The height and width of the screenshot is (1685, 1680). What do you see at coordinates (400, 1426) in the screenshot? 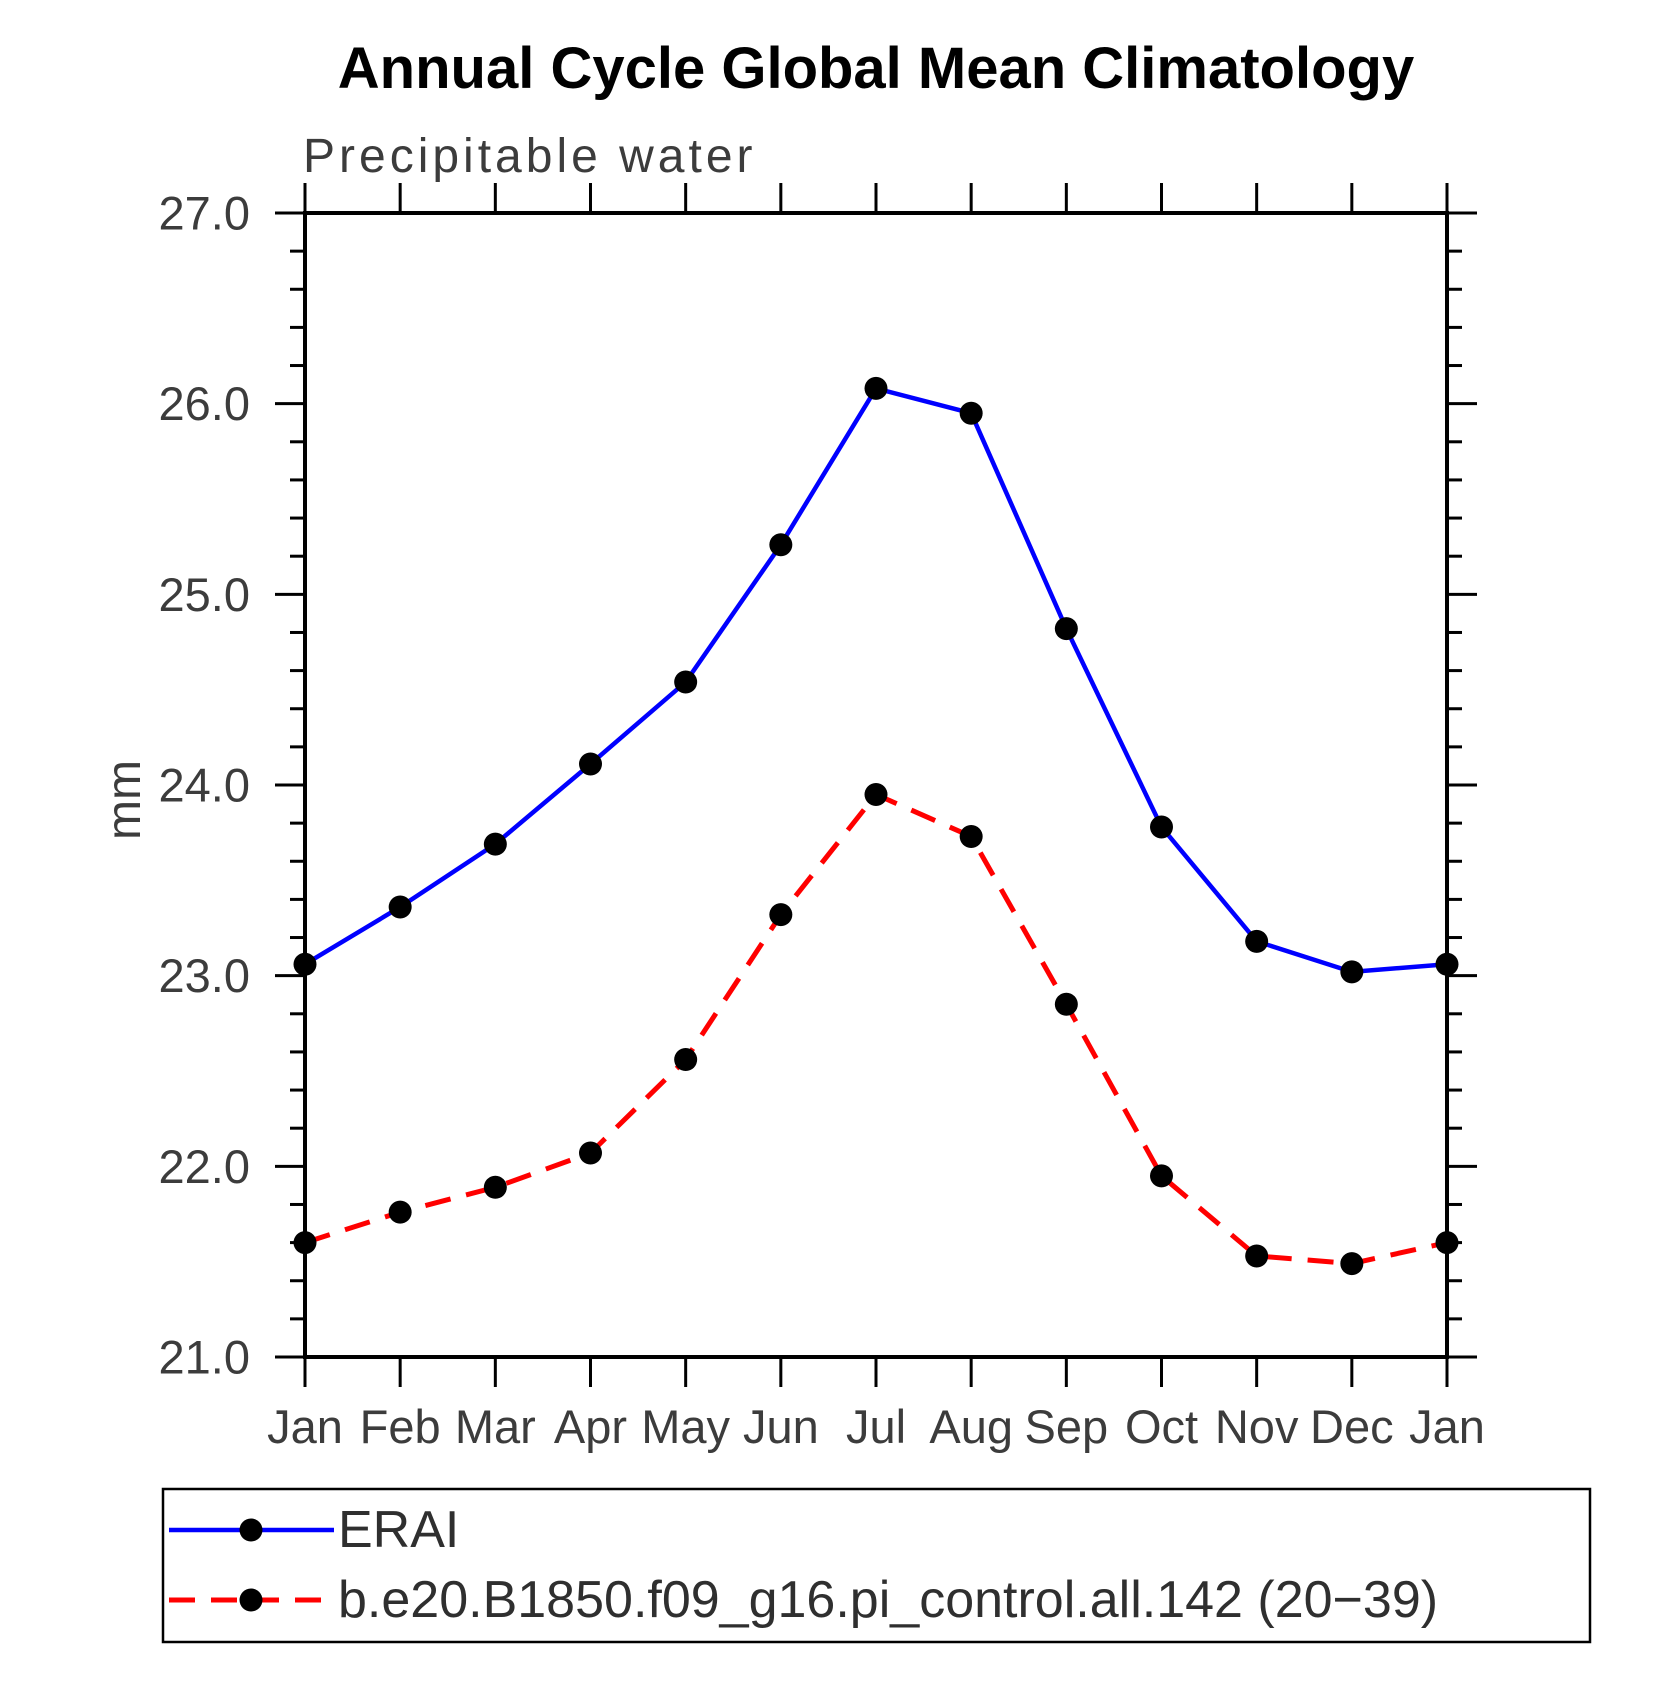
I see `x-tick-label: Feb` at bounding box center [400, 1426].